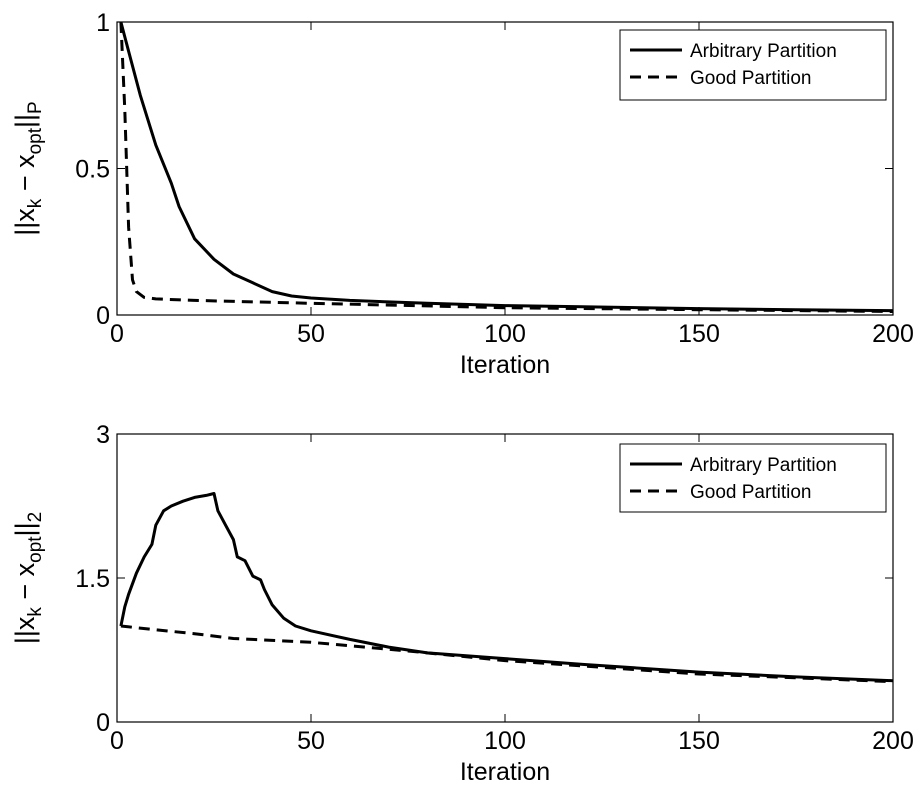 The image size is (923, 793). Describe the element at coordinates (35, 517) in the screenshot. I see `y-axis-title-subscript: 2` at that location.